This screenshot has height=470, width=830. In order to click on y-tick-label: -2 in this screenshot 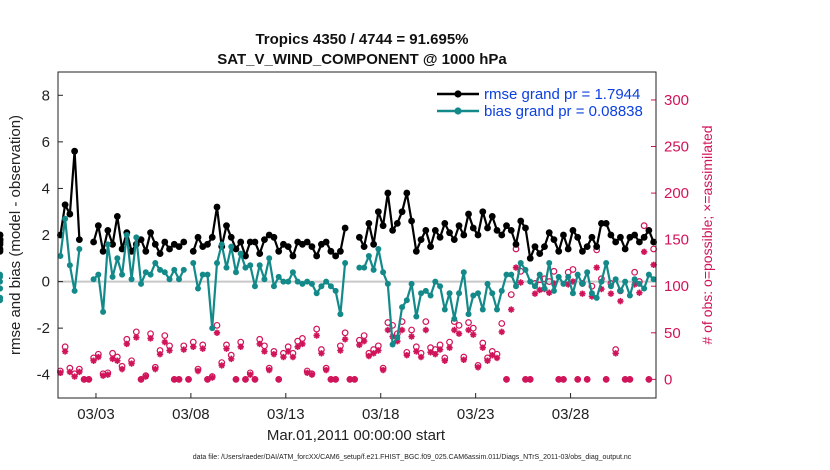, I will do `click(43, 328)`.